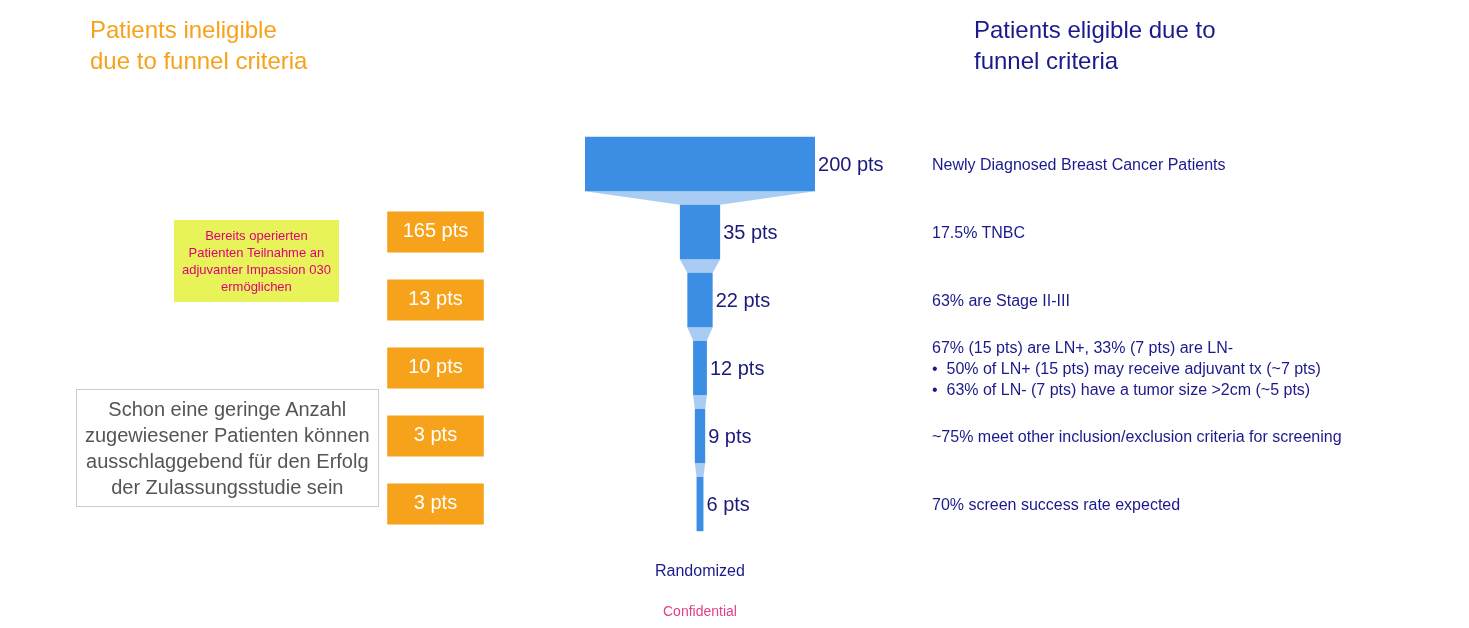  Describe the element at coordinates (728, 504) in the screenshot. I see `data-label: 6 pts` at that location.